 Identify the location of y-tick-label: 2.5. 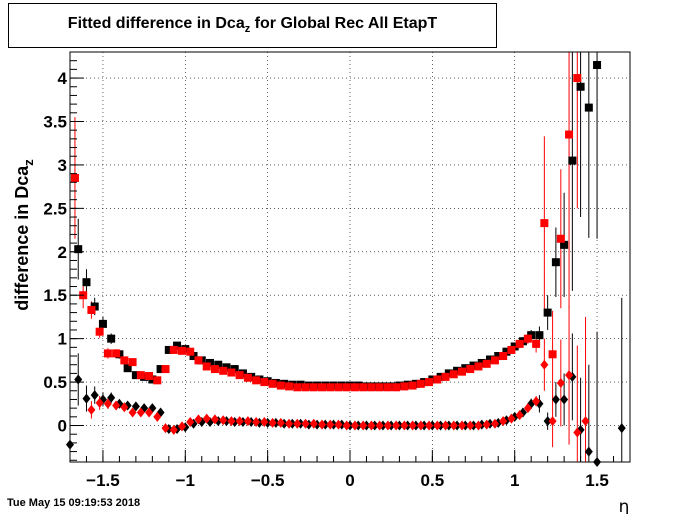
(55, 208).